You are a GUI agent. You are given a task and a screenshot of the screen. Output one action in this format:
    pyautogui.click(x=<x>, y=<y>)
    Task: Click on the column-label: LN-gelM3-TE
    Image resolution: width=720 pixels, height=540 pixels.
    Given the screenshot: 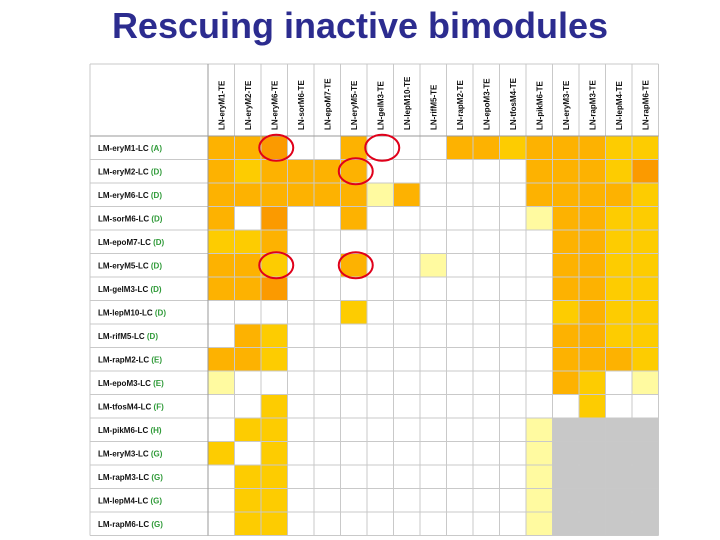 What is the action you would take?
    pyautogui.click(x=380, y=105)
    